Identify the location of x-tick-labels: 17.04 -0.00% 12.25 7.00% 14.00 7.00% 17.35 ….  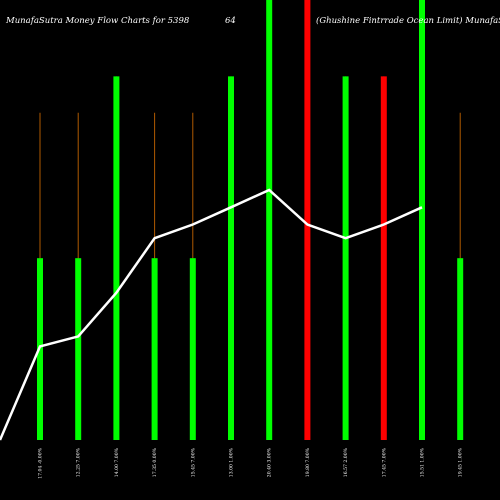
(251, 462).